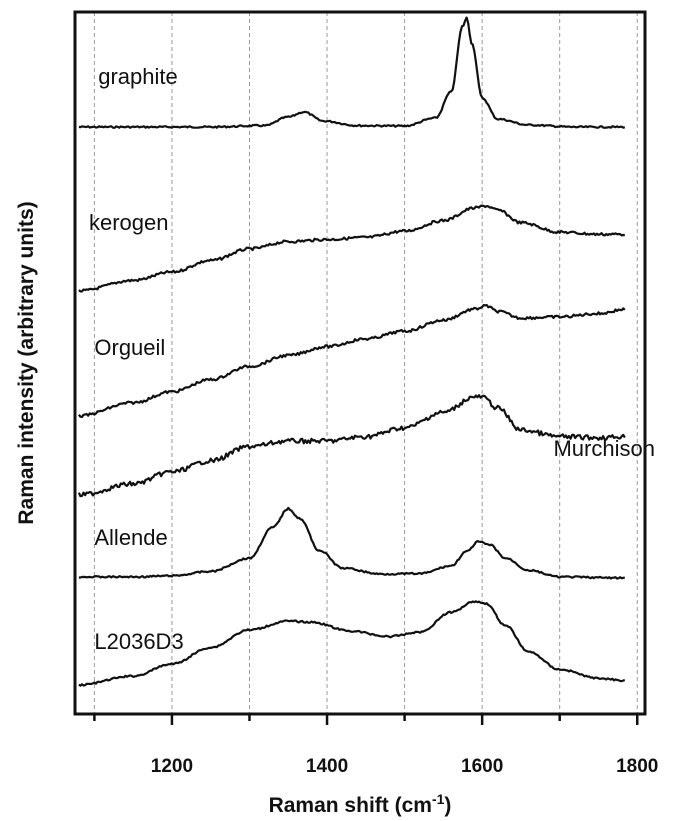 Image resolution: width=676 pixels, height=821 pixels. What do you see at coordinates (438, 799) in the screenshot?
I see `x-axis-title-superscript: -1` at bounding box center [438, 799].